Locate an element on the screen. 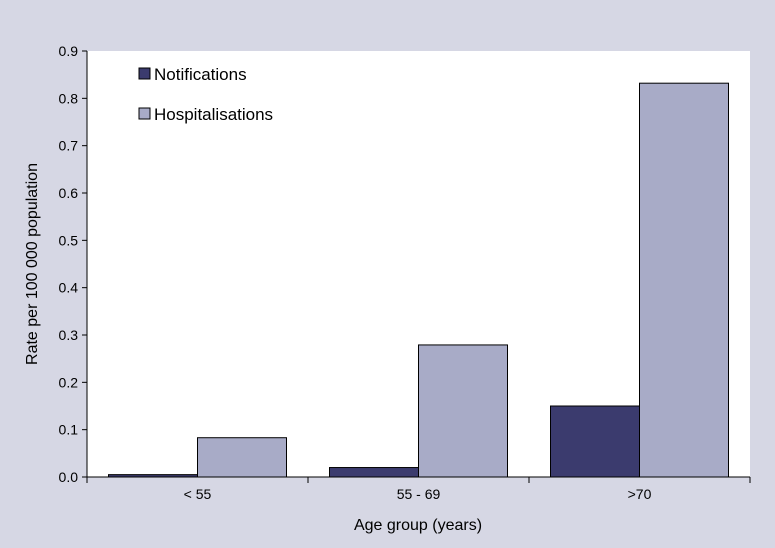 The height and width of the screenshot is (548, 775). y-tick-label: 0.1 is located at coordinates (69, 430).